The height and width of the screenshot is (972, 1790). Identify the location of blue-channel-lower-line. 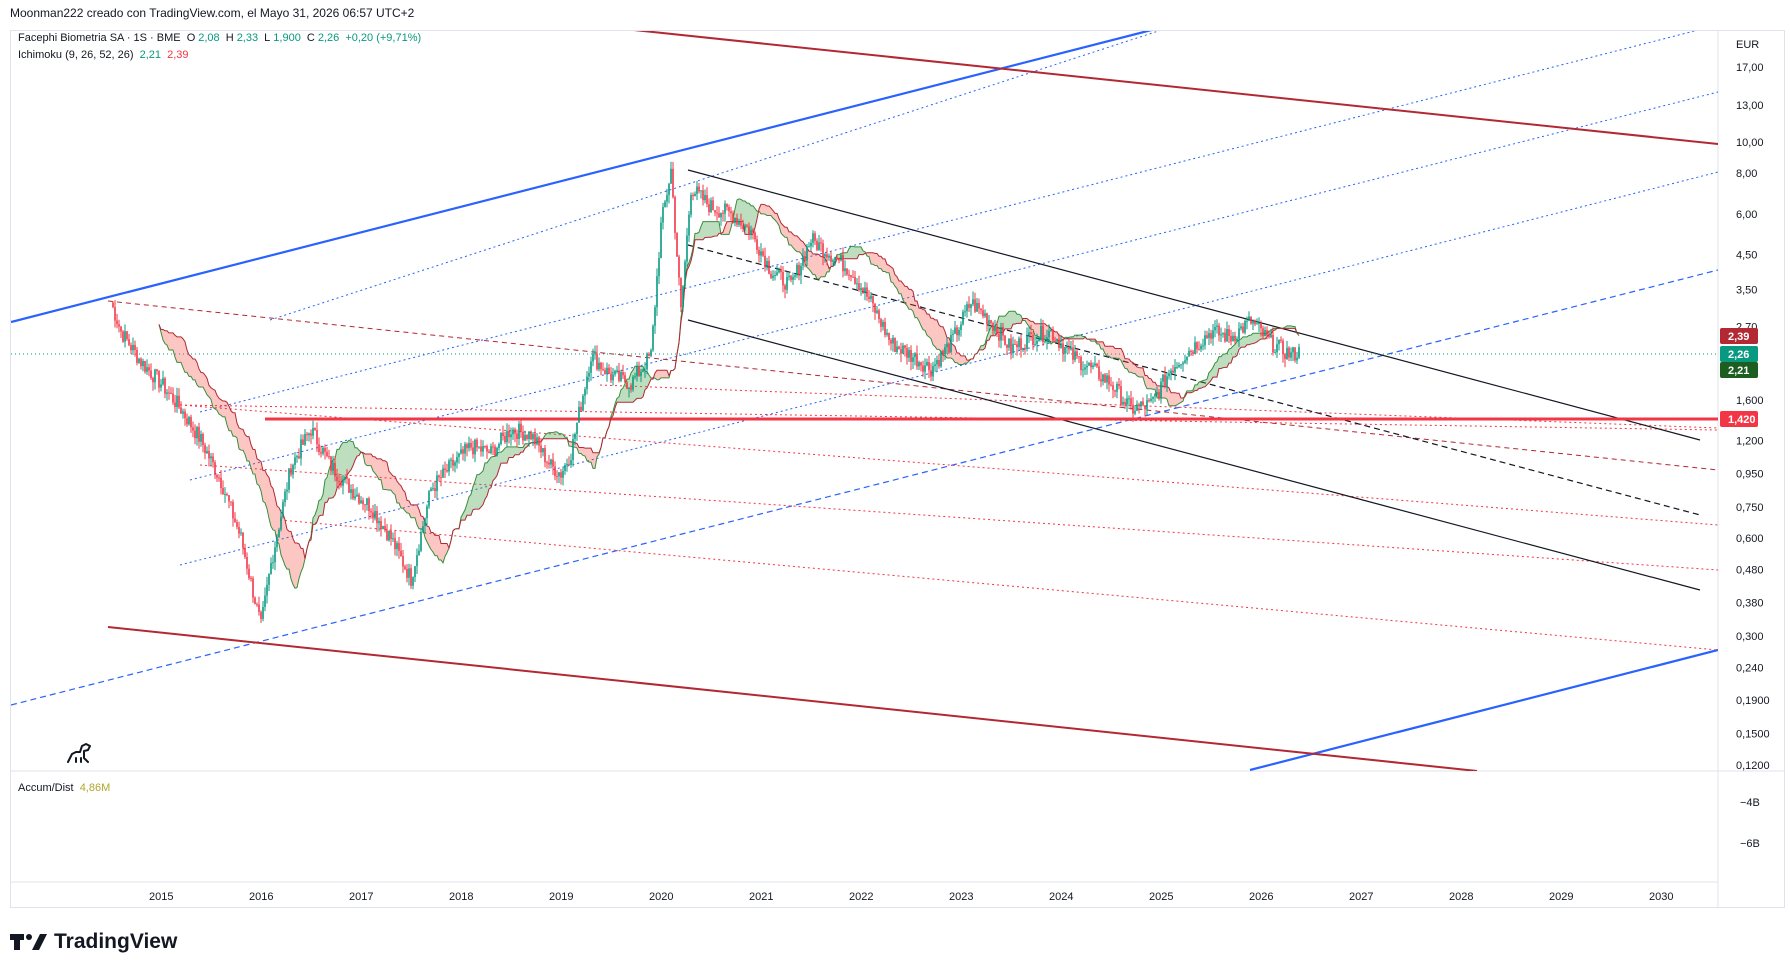
(1483, 709).